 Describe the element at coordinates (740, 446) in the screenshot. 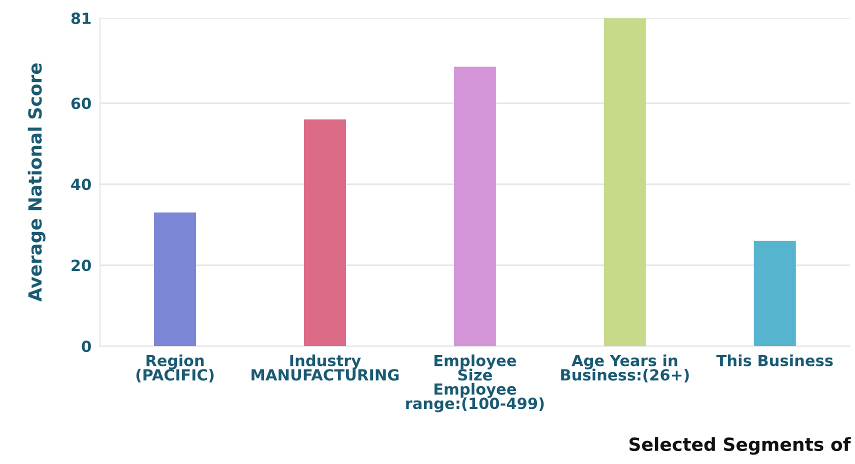

I see `x-axis-title: Selected Segments of` at that location.